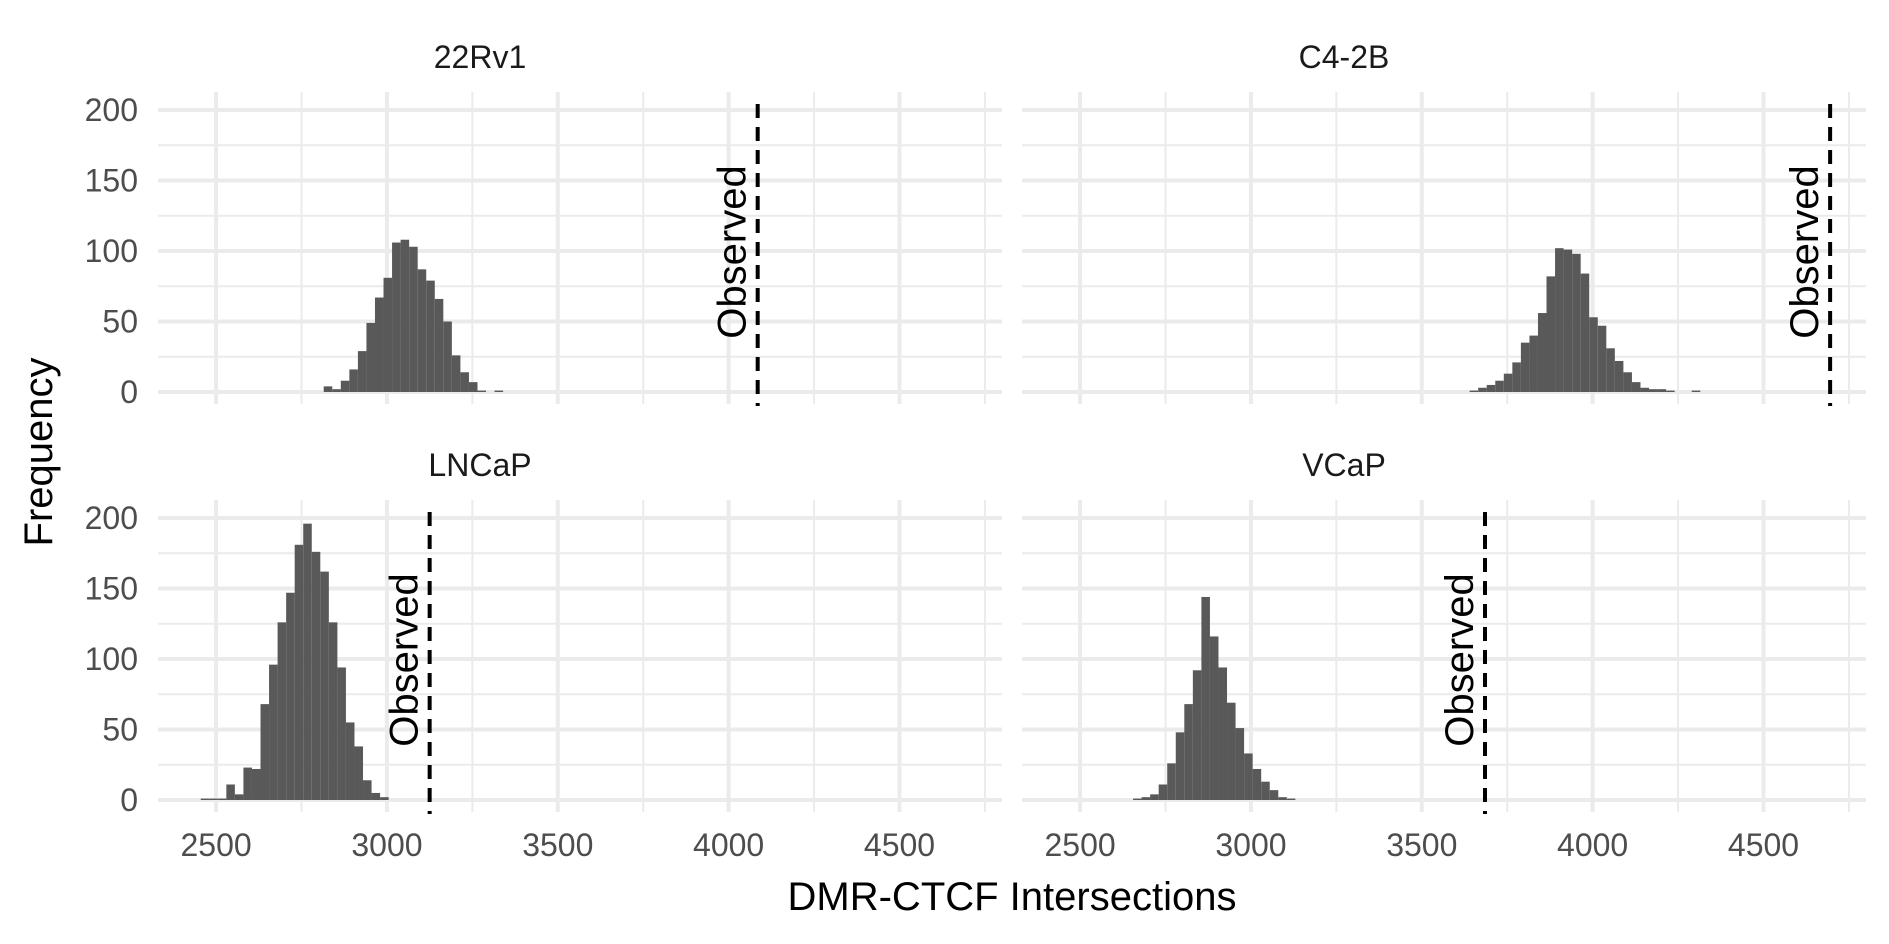 The height and width of the screenshot is (944, 1889). What do you see at coordinates (129, 800) in the screenshot?
I see `y-tick-label: 0` at bounding box center [129, 800].